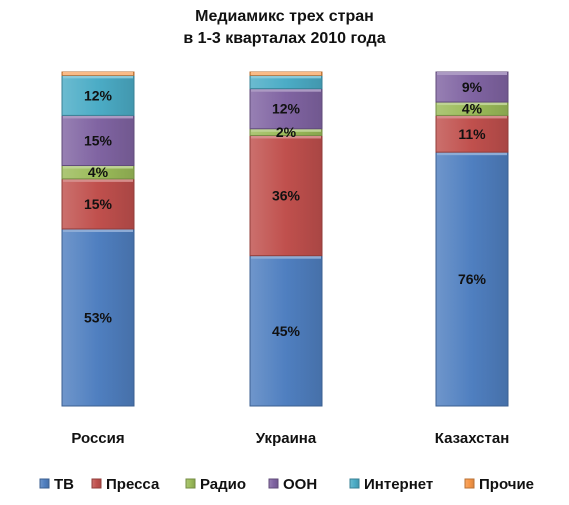  What do you see at coordinates (284, 38) in the screenshot?
I see `chart-title-line-2: в 1-3 кварталах 2010 года` at bounding box center [284, 38].